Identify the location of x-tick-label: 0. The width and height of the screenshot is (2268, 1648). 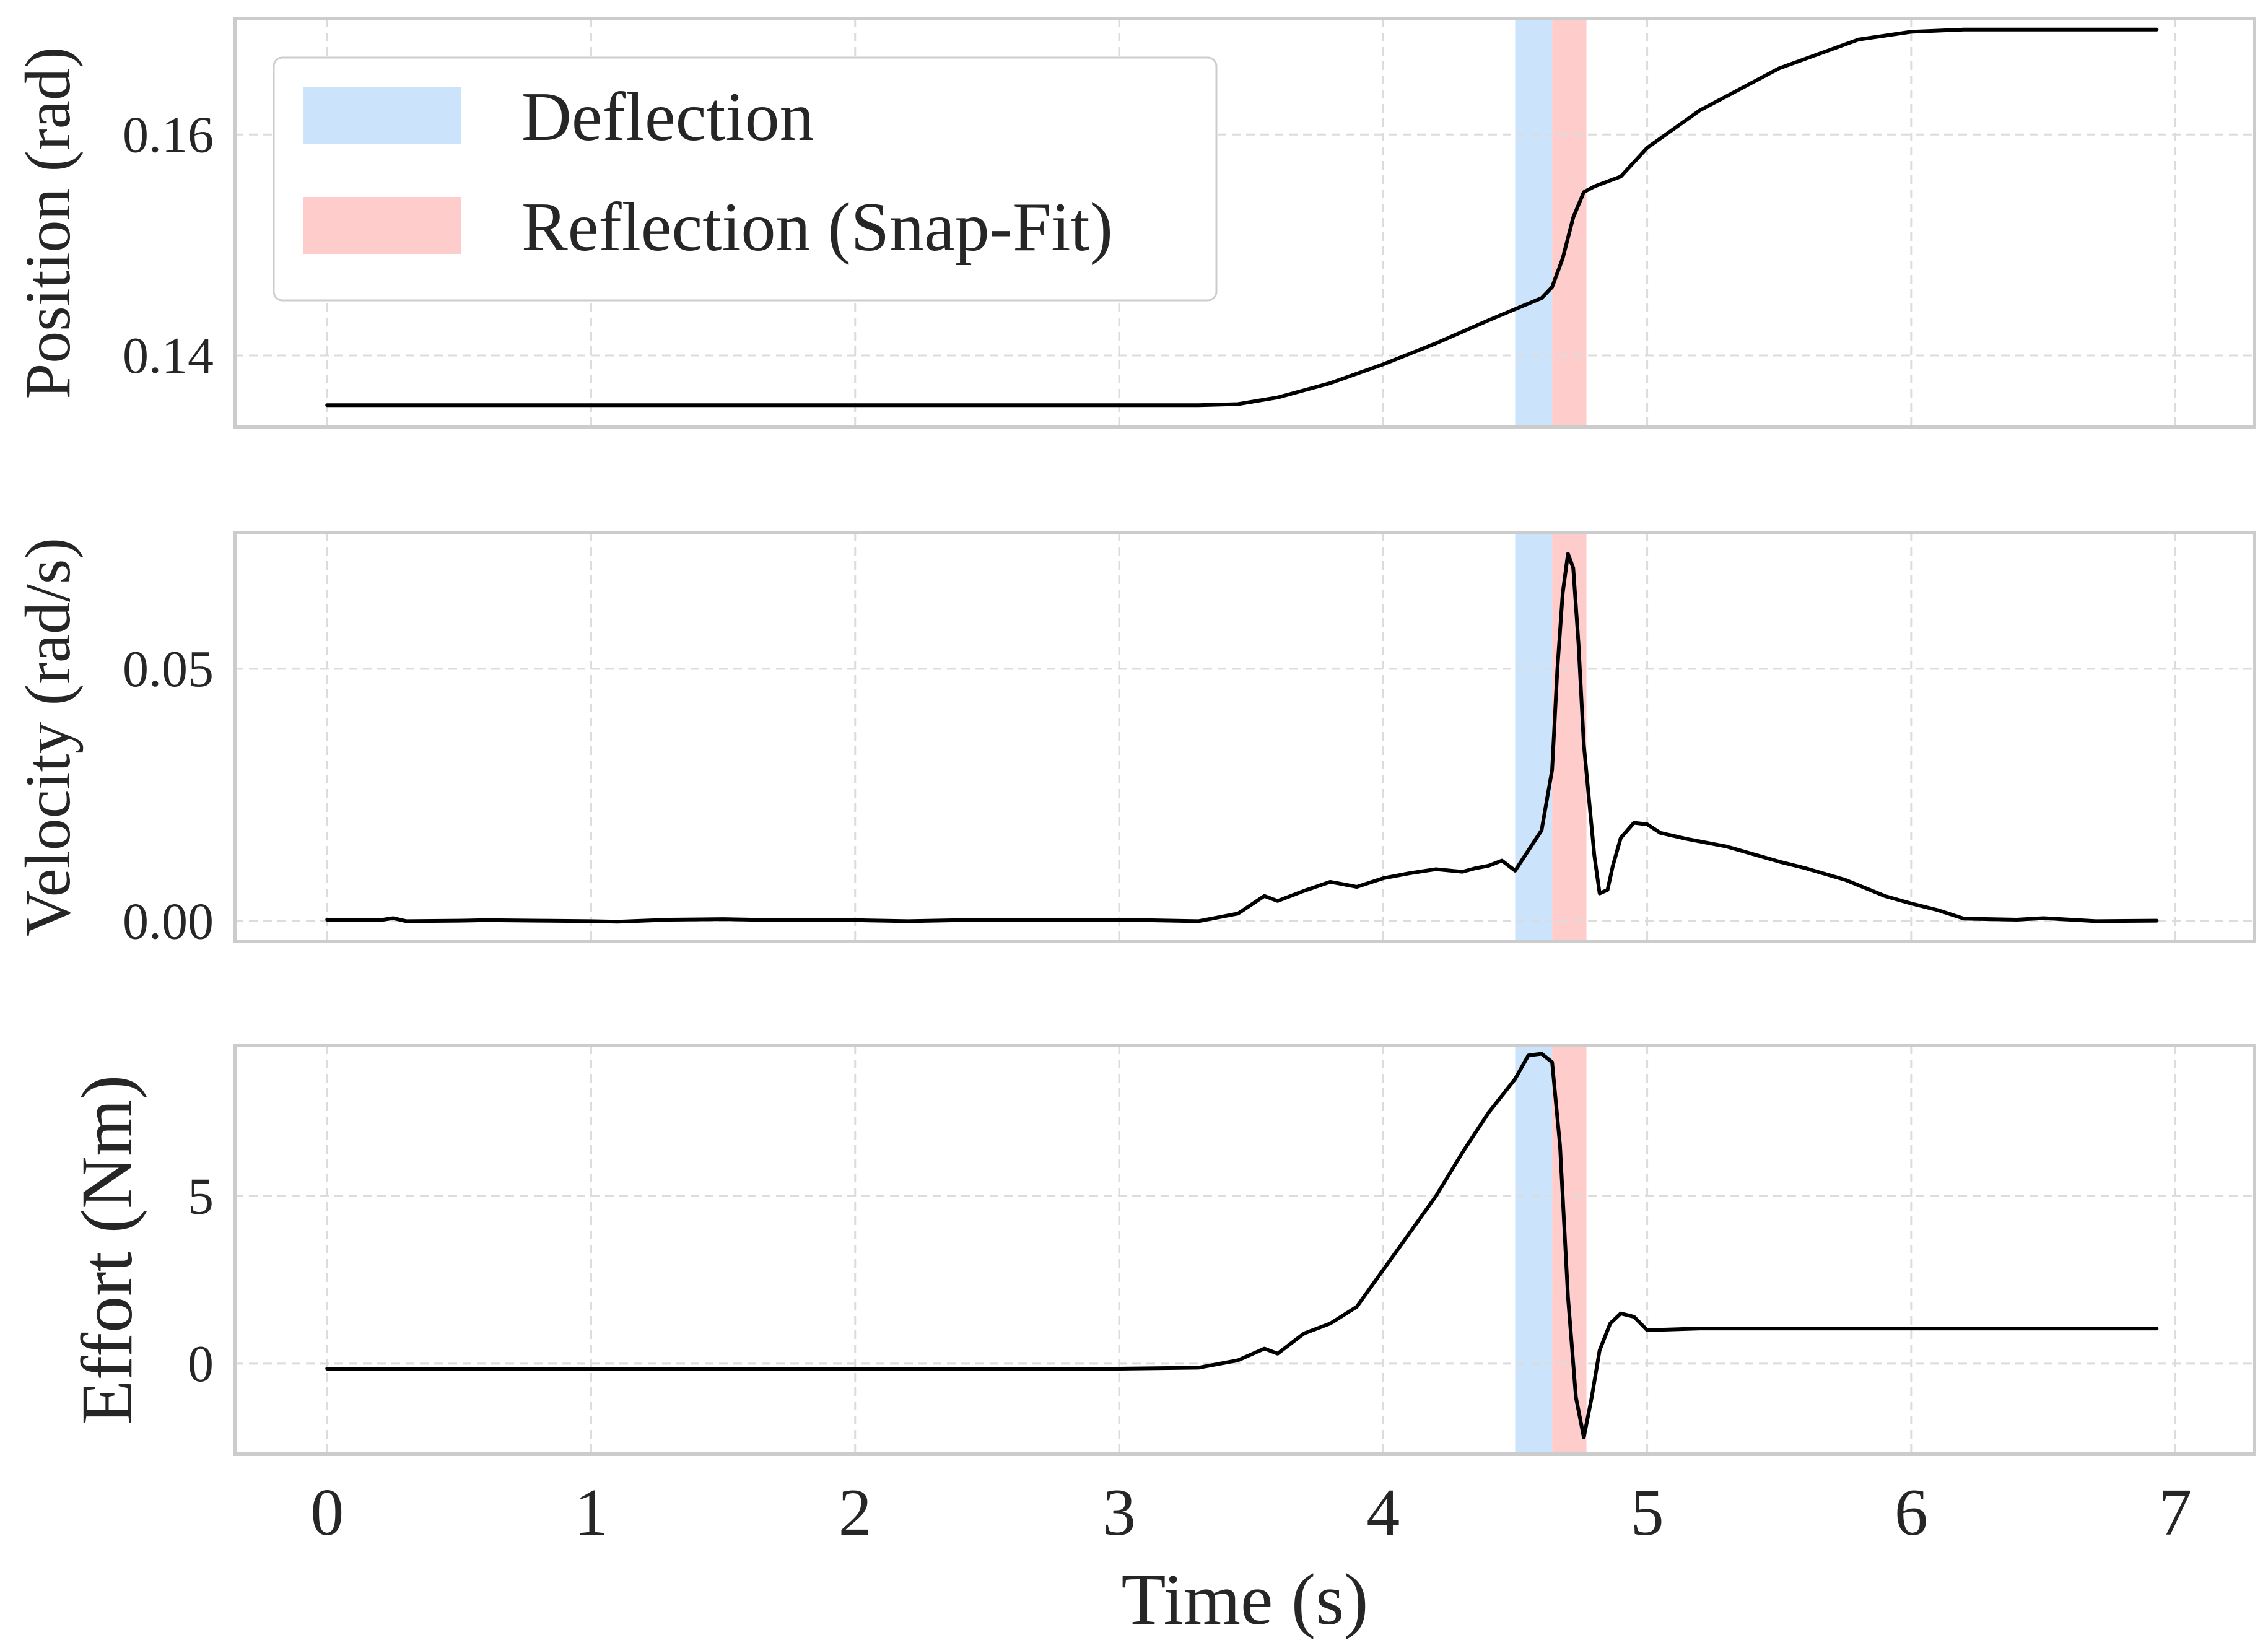
(327, 1513).